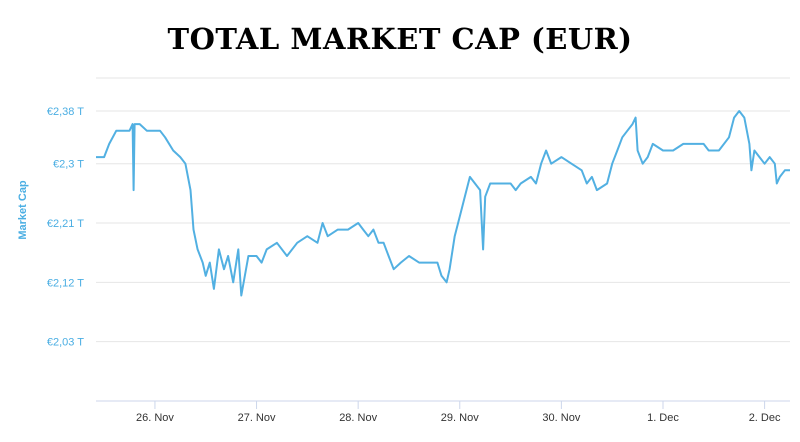 The height and width of the screenshot is (442, 800). Describe the element at coordinates (68, 165) in the screenshot. I see `y-tick-label: €2,3 T` at that location.